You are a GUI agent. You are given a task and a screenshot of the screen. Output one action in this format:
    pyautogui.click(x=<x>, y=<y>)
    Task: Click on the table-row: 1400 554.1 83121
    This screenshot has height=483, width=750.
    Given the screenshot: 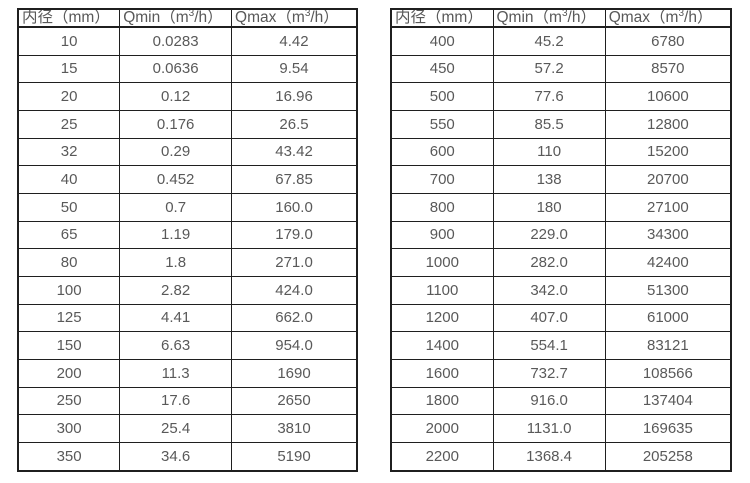 What is the action you would take?
    pyautogui.click(x=561, y=345)
    